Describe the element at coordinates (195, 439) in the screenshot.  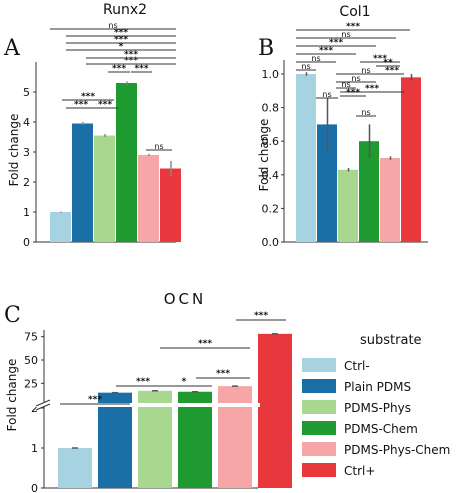
I see `bar-c-pdms-chem` at that location.